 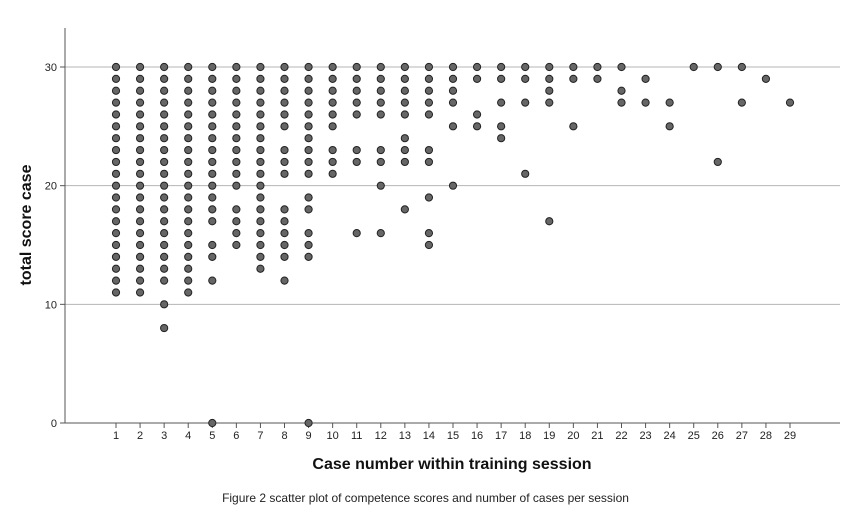 I want to click on x-tick-label: 2, so click(x=140, y=436).